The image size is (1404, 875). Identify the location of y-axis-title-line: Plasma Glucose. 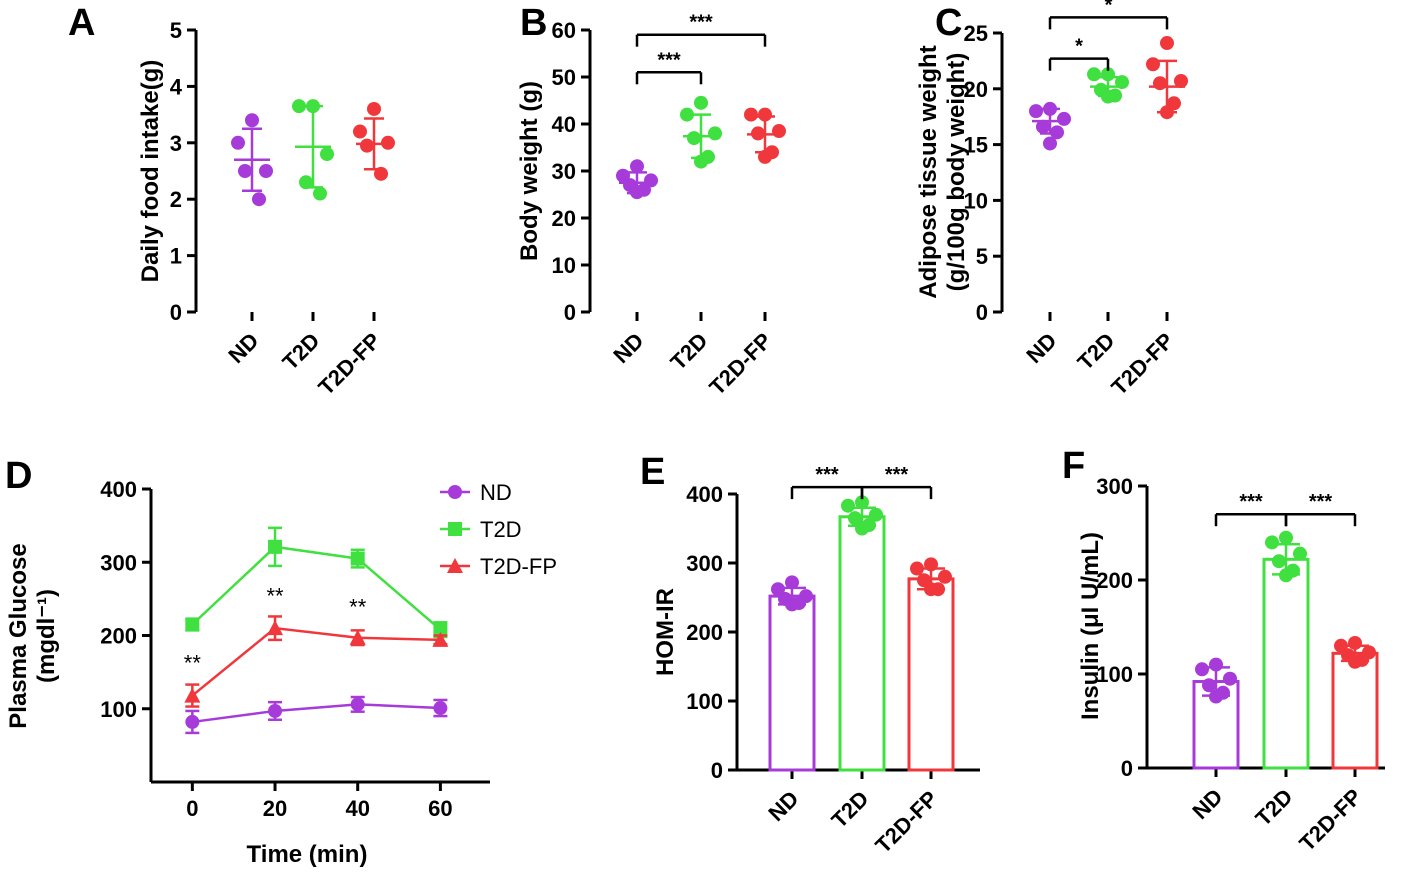
(18, 635).